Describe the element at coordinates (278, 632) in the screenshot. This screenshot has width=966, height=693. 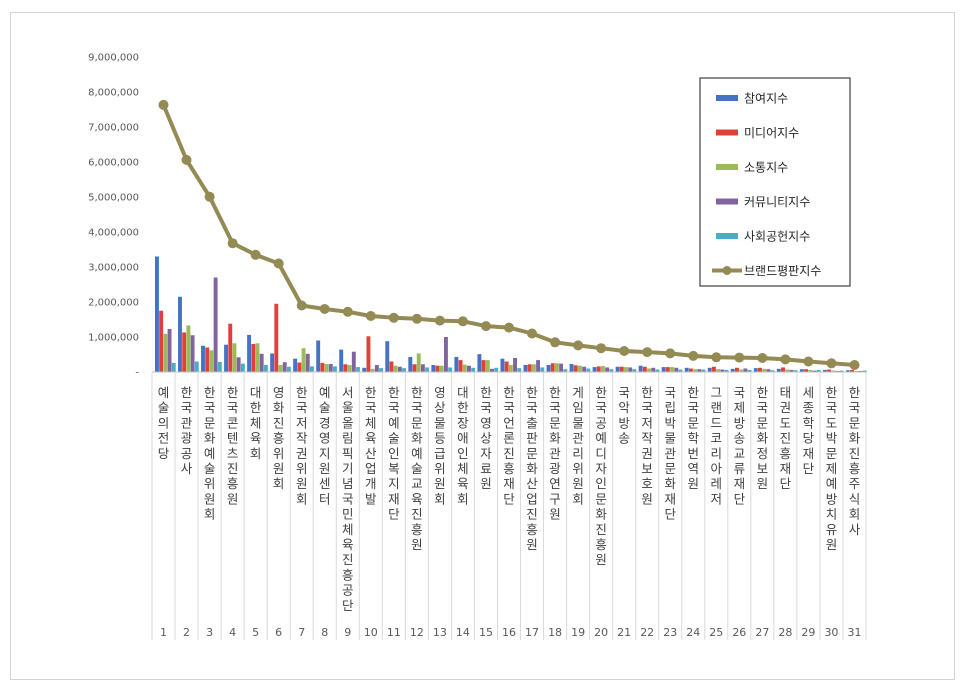
I see `category-index: 6` at that location.